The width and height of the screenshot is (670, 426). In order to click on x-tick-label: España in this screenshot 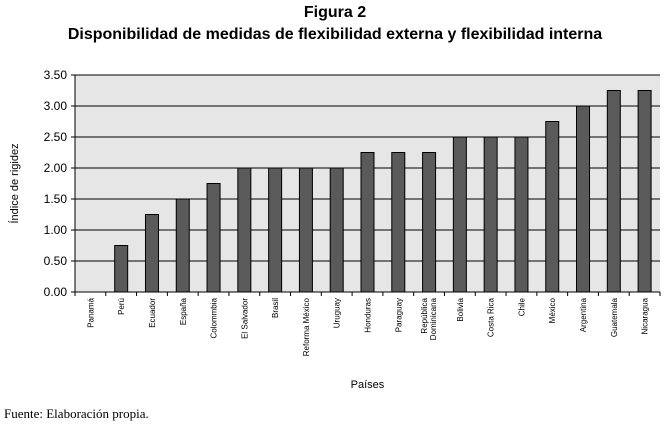, I will do `click(183, 311)`.